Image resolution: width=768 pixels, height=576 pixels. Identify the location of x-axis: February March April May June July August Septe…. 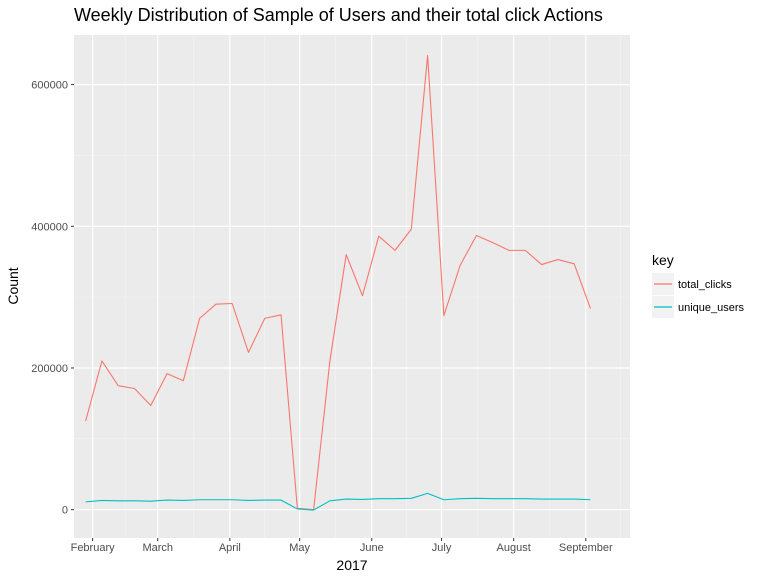
(342, 546).